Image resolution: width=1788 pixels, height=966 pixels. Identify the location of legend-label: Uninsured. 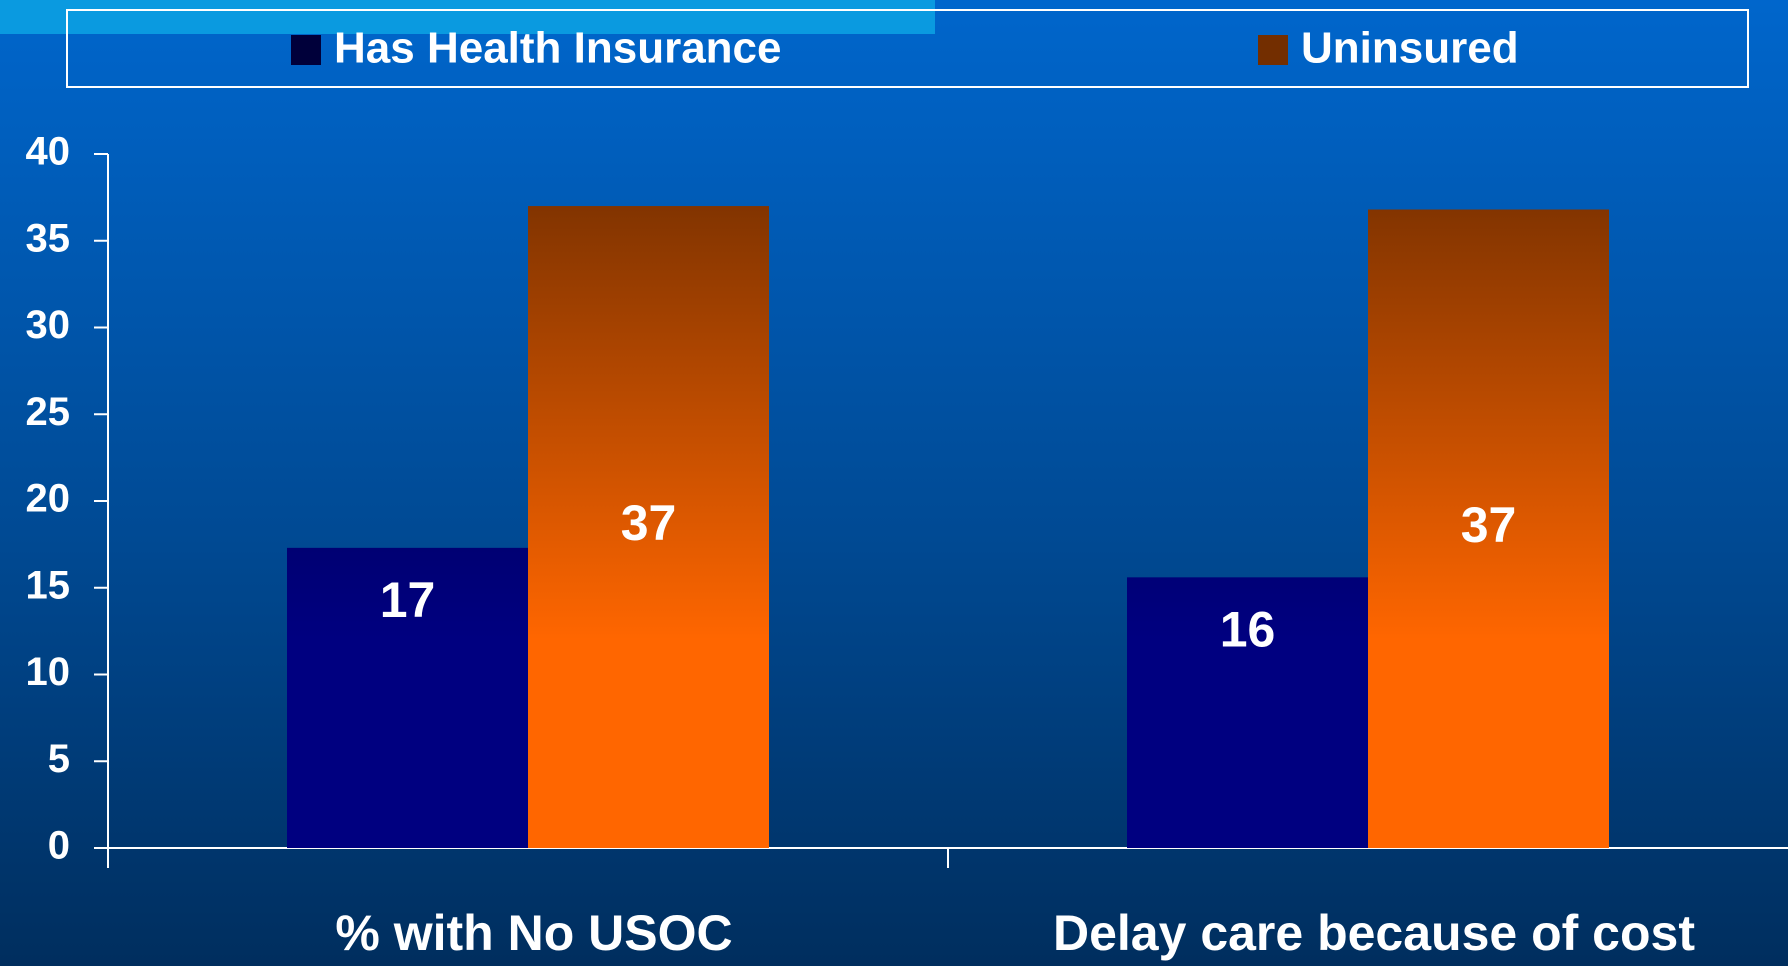
(1410, 48).